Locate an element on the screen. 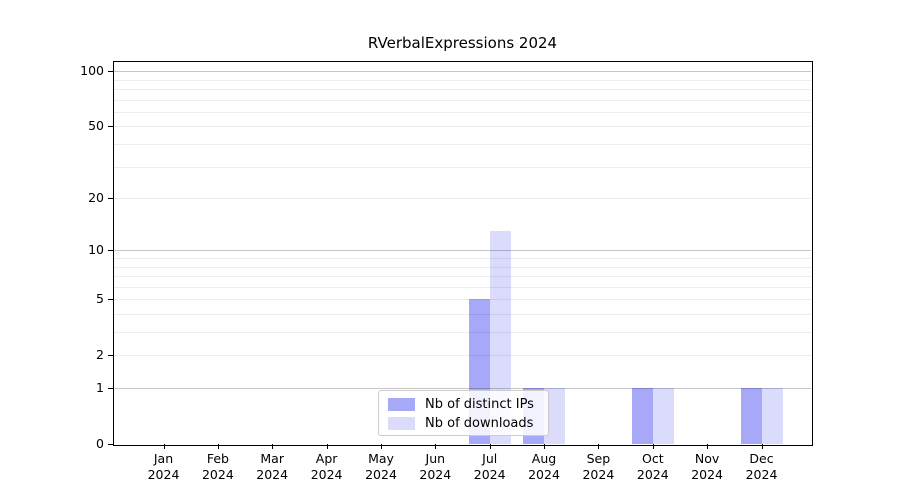 Image resolution: width=900 pixels, height=500 pixels. x-tick-month: Mar is located at coordinates (272, 458).